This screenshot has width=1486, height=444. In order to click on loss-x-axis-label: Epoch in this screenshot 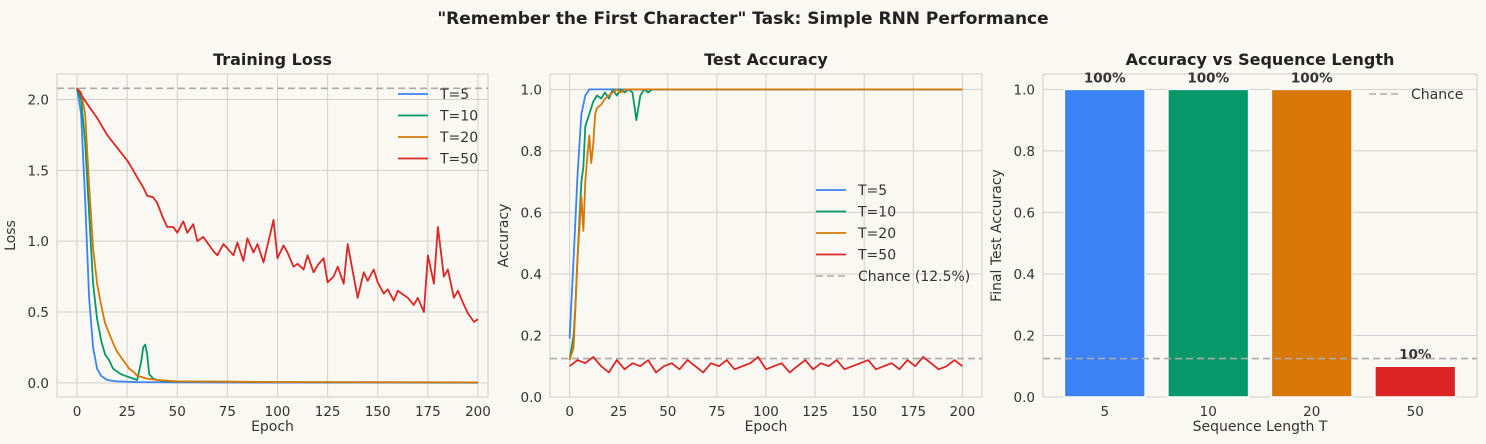, I will do `click(272, 427)`.